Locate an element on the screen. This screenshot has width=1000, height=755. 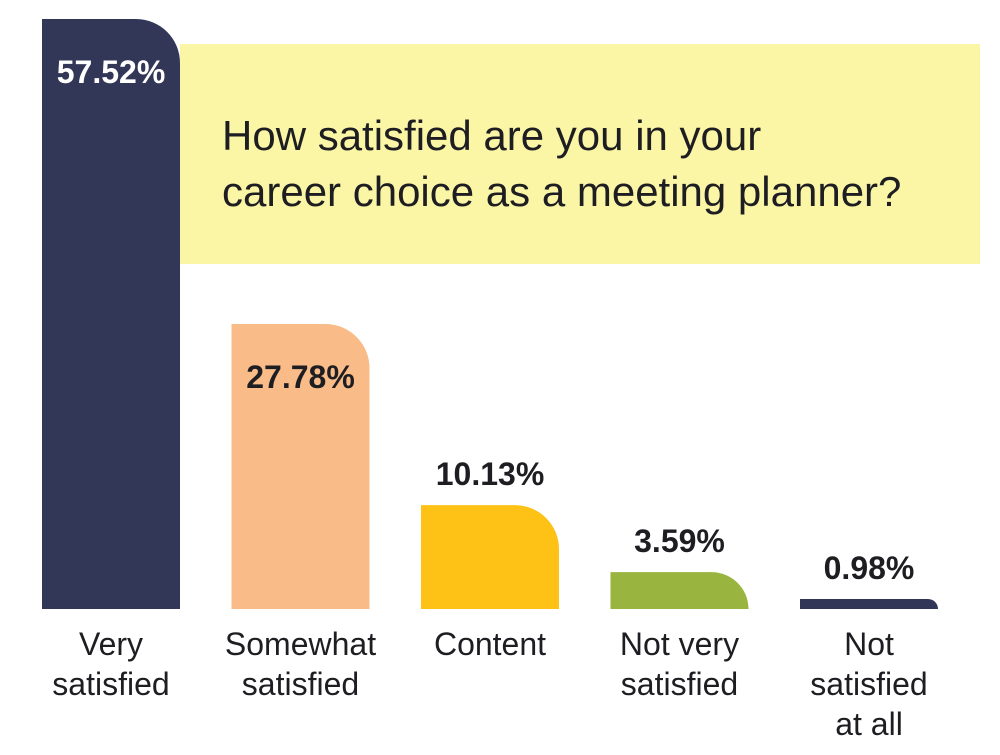
category-label-2: Content is located at coordinates (490, 644).